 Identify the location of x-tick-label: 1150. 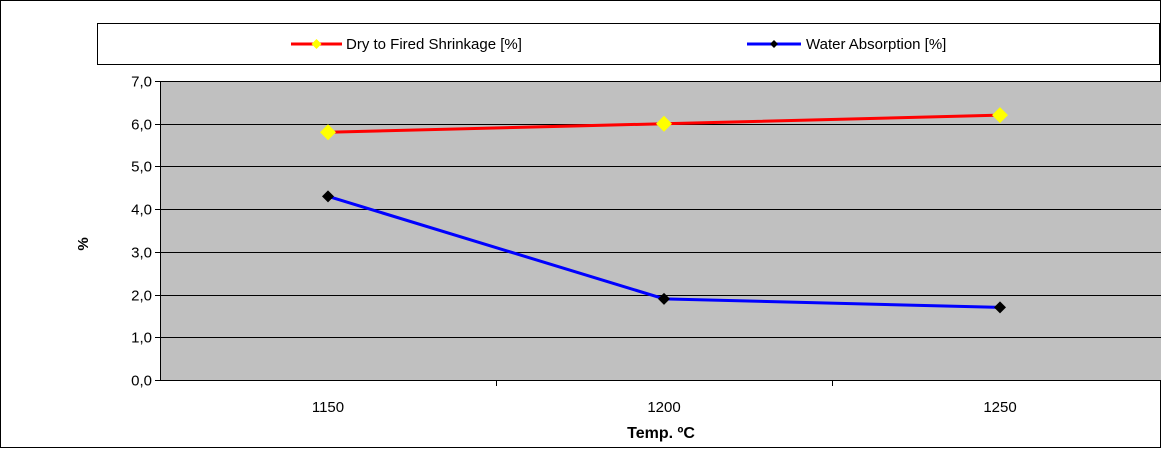
(328, 407).